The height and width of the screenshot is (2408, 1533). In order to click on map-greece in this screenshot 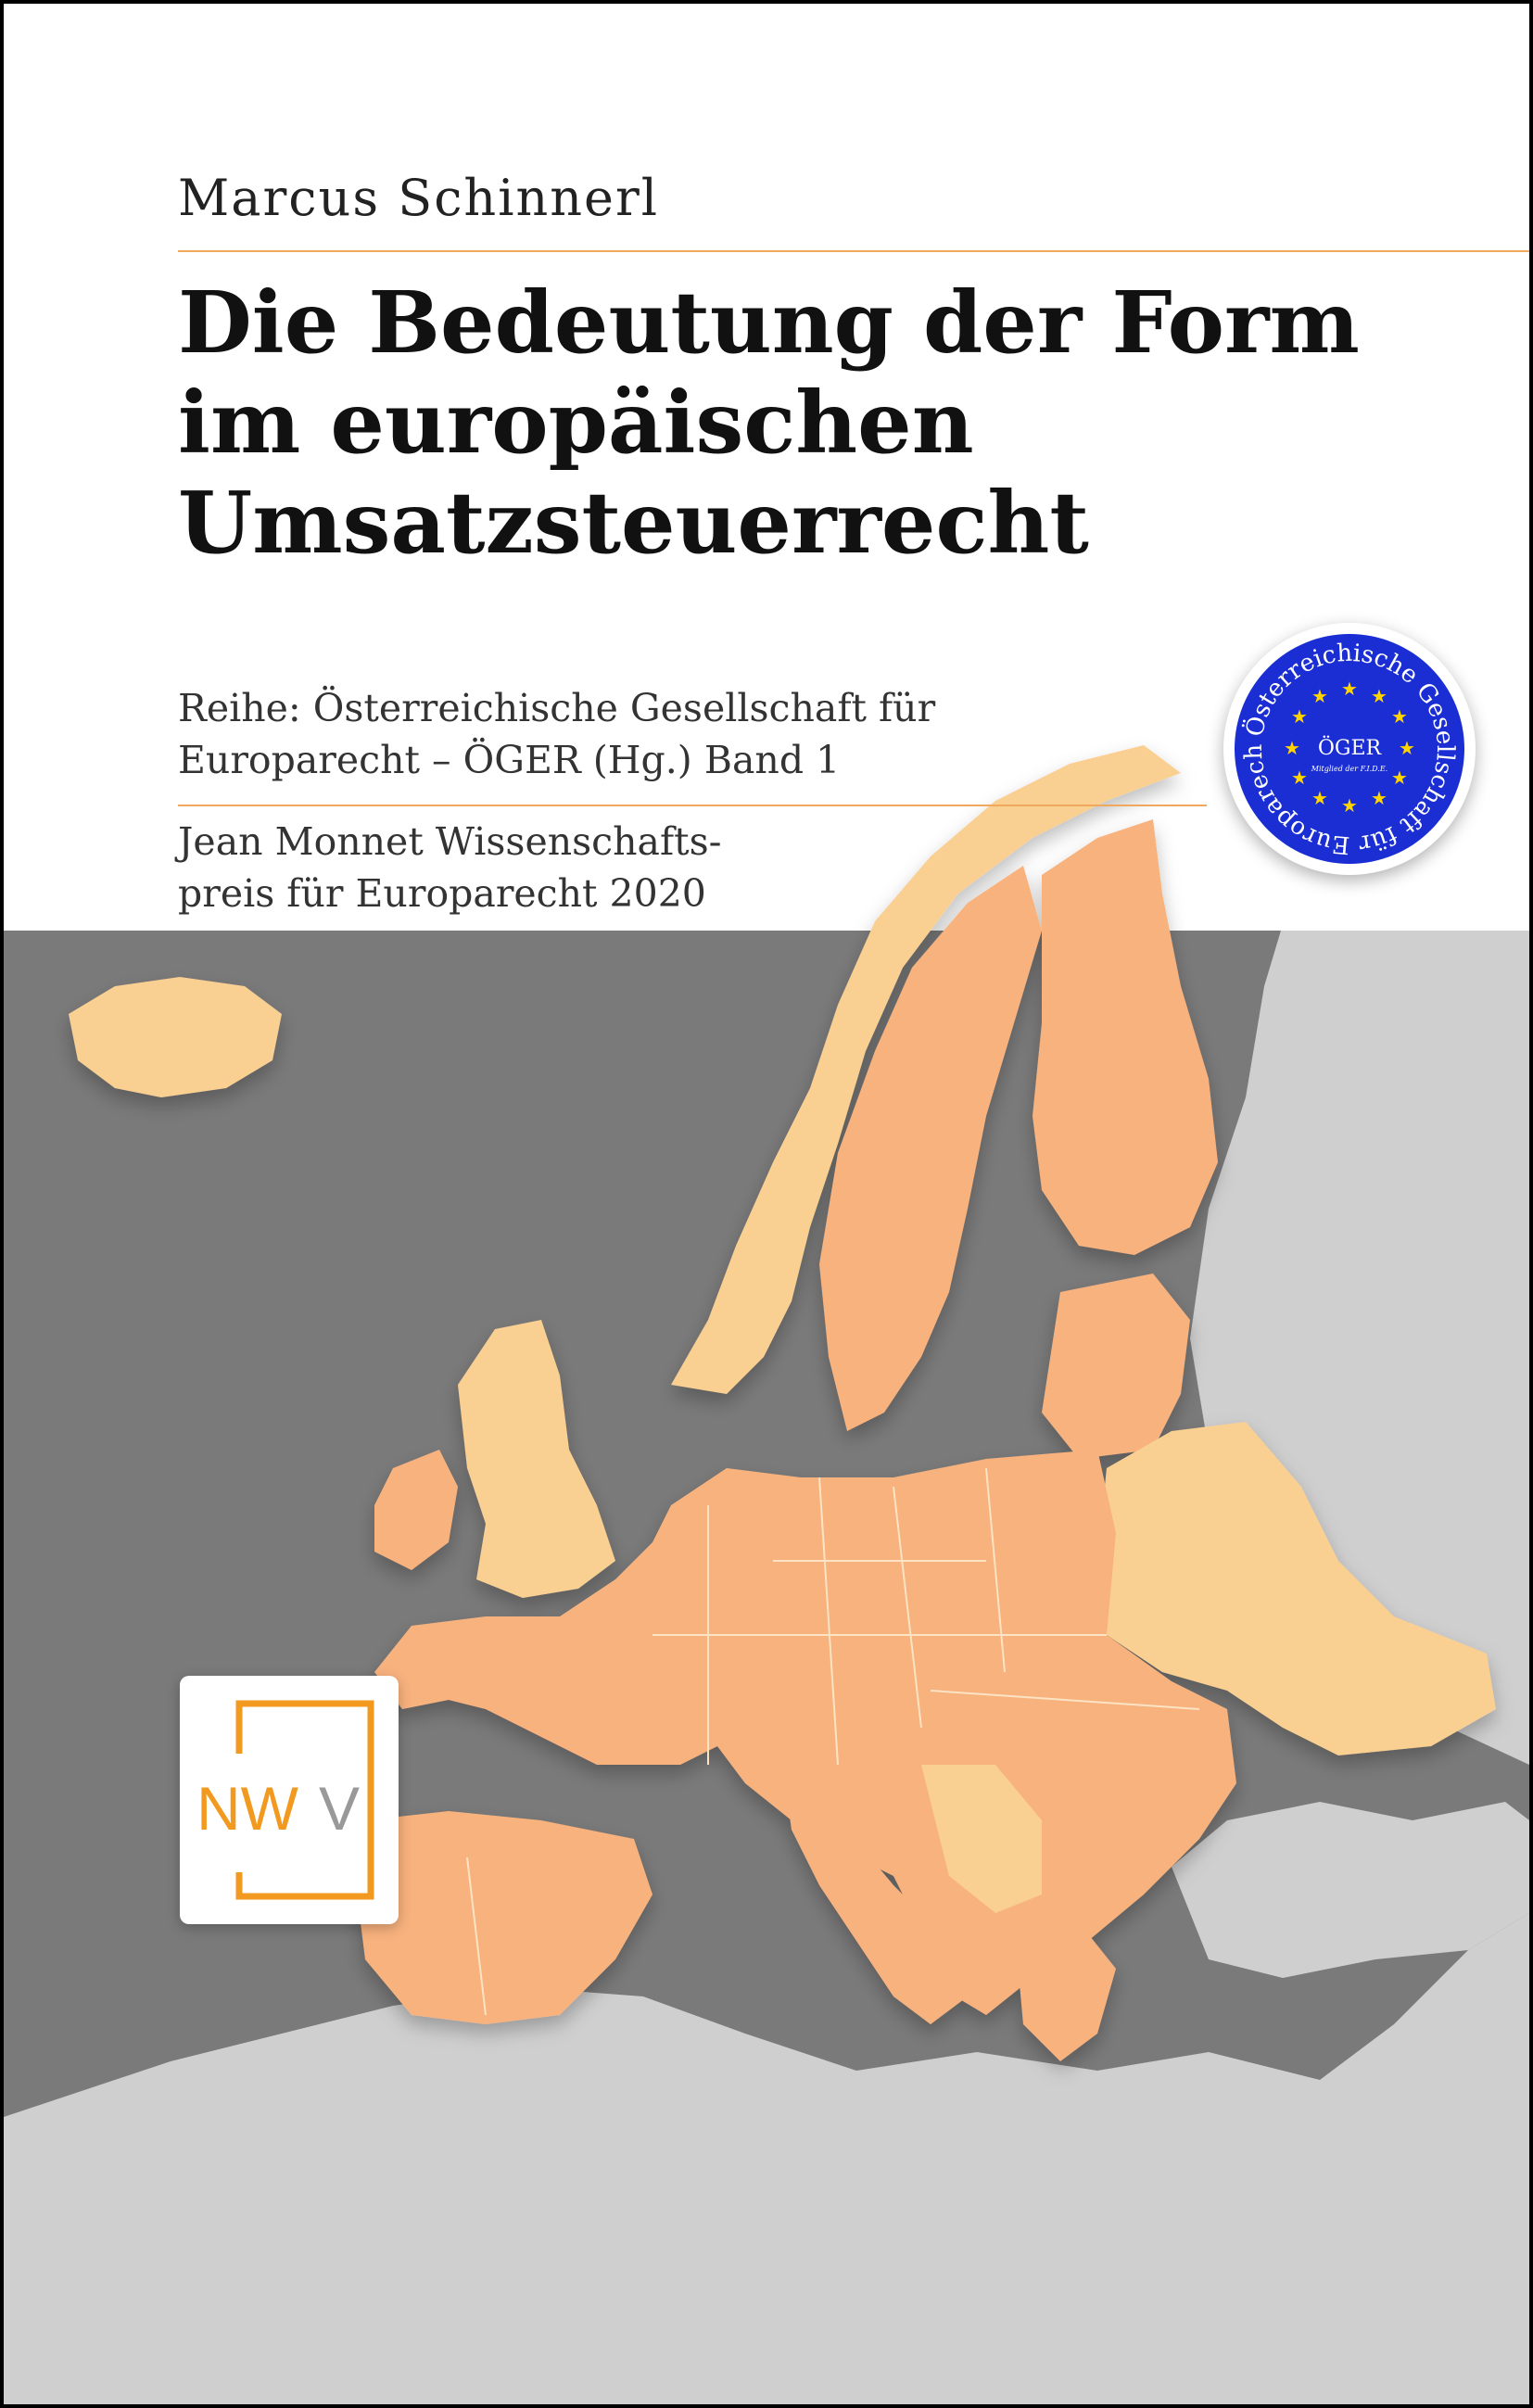, I will do `click(1065, 1991)`.